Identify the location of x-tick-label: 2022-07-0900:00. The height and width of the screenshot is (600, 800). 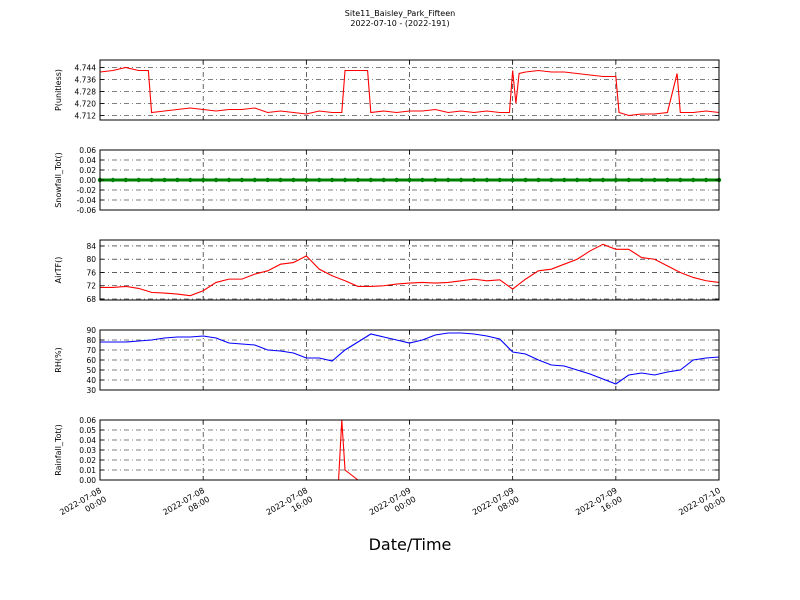
(393, 506).